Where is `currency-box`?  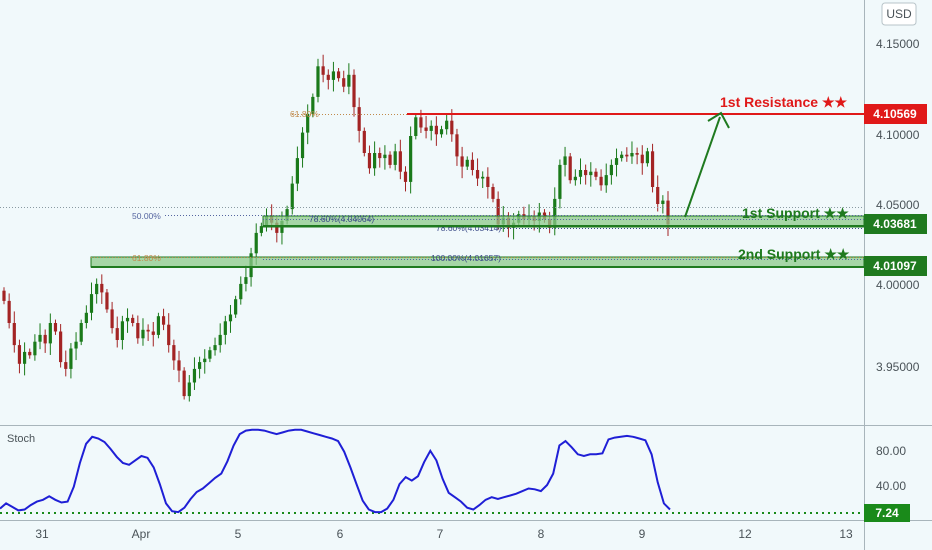 currency-box is located at coordinates (899, 14).